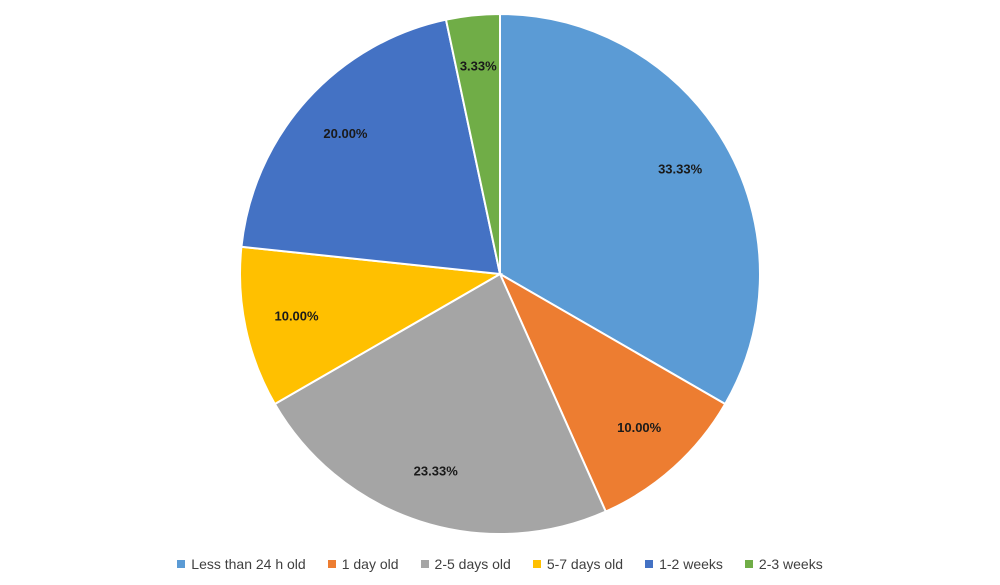 The height and width of the screenshot is (585, 1000). What do you see at coordinates (691, 564) in the screenshot?
I see `legend-label-4: 1-2 weeks` at bounding box center [691, 564].